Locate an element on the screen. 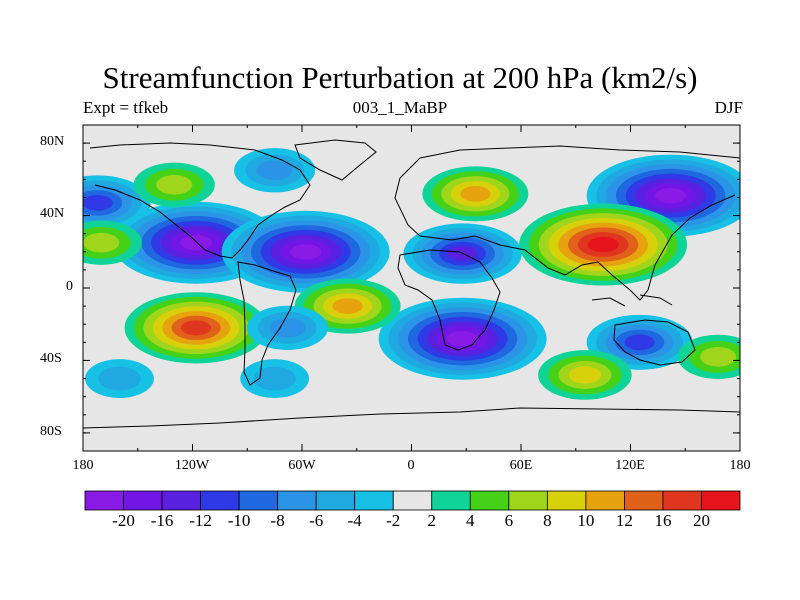  colorbar-label: 4 is located at coordinates (470, 520).